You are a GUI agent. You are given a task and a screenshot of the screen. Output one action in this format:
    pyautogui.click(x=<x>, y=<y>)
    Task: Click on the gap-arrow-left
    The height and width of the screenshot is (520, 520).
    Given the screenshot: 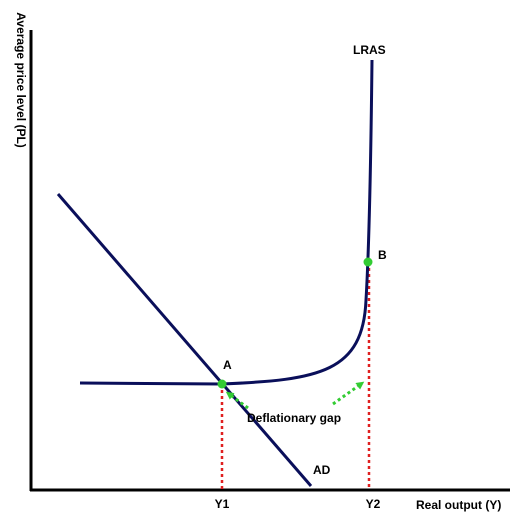 What is the action you would take?
    pyautogui.click(x=237, y=400)
    